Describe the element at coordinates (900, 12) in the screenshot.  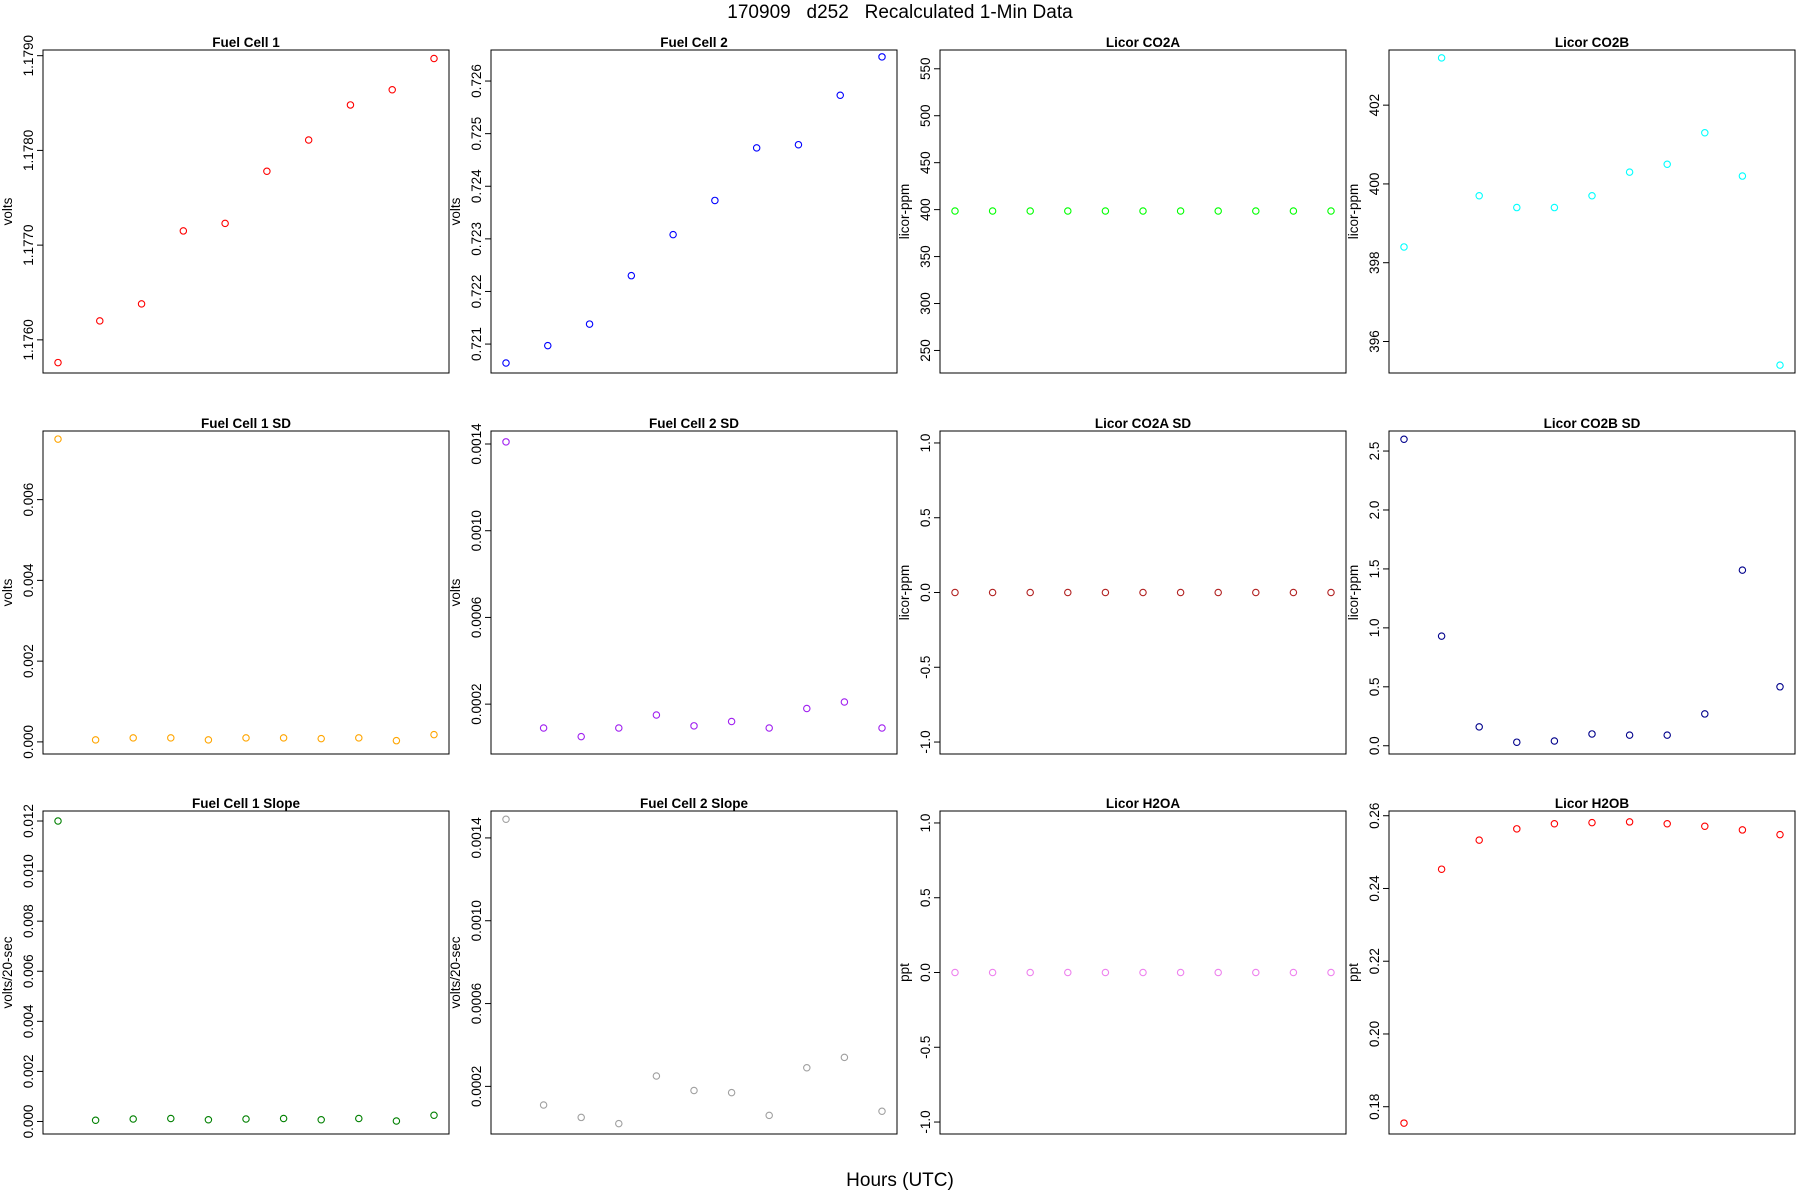
I see `page-title: 170909 d252 Recalculated 1-Min Data` at that location.